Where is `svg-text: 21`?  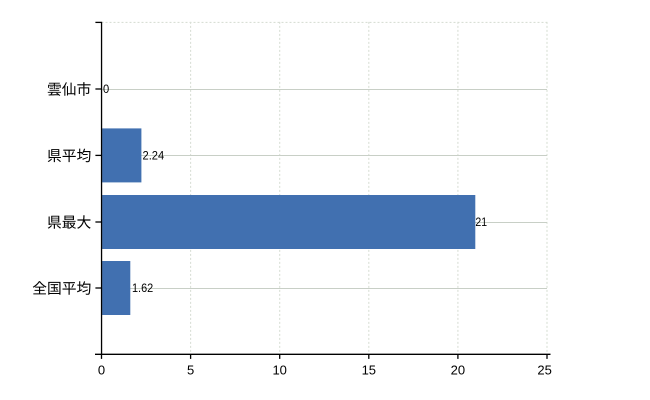
svg-text: 21 is located at coordinates (481, 222).